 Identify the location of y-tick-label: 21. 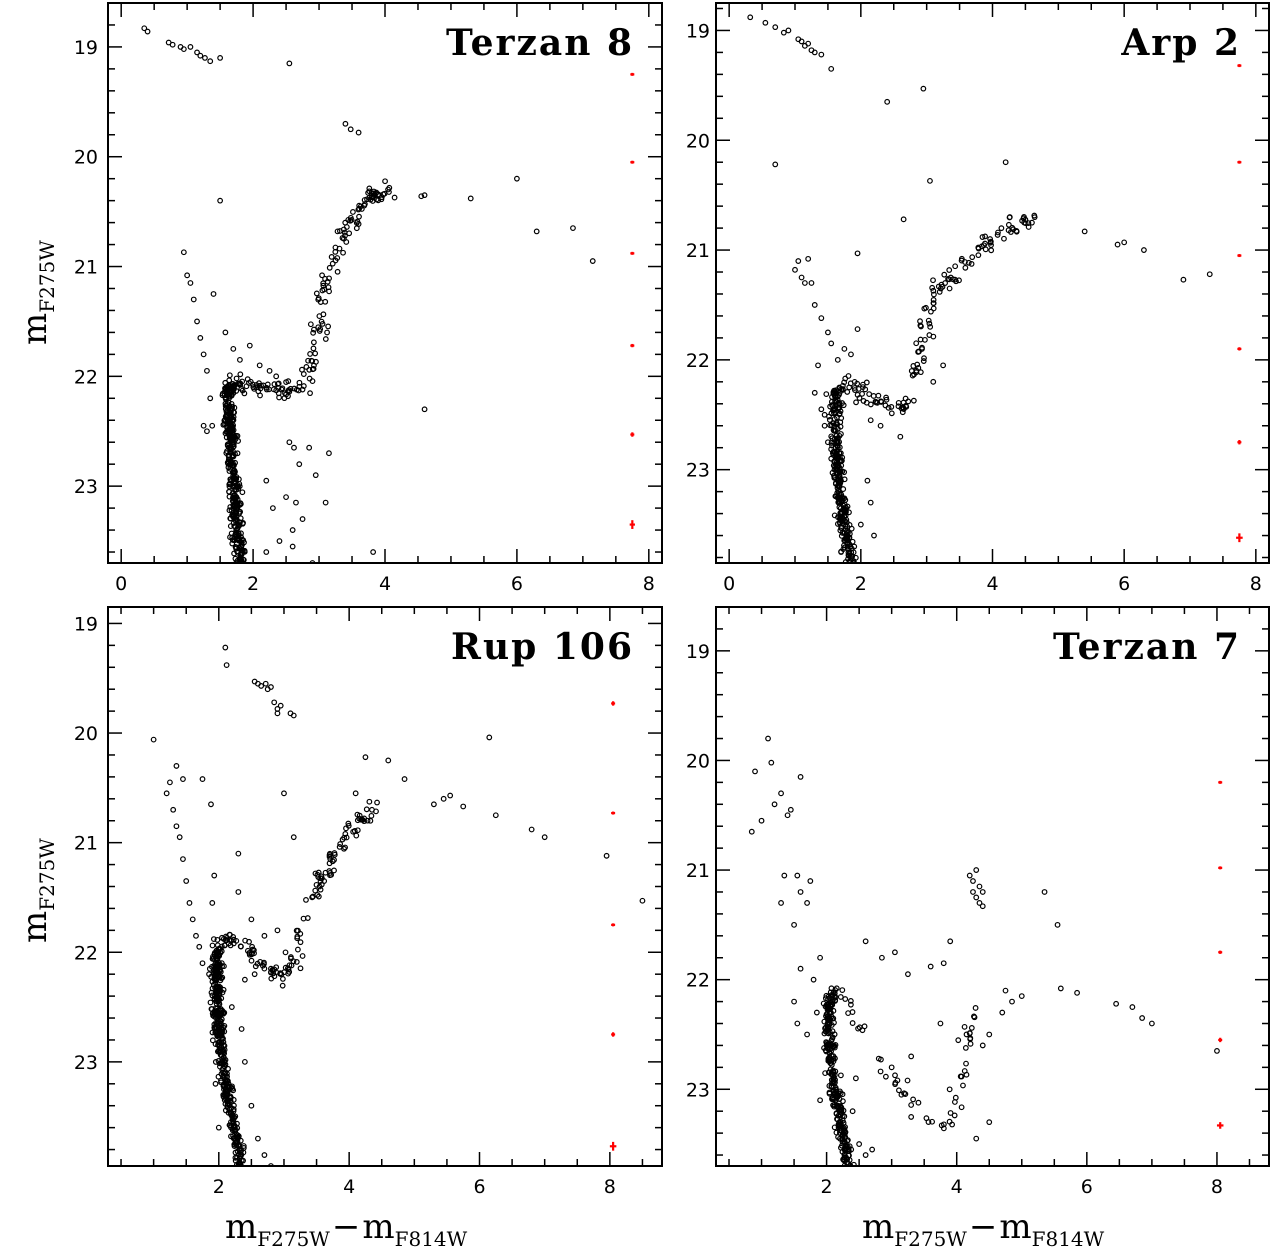
(698, 251).